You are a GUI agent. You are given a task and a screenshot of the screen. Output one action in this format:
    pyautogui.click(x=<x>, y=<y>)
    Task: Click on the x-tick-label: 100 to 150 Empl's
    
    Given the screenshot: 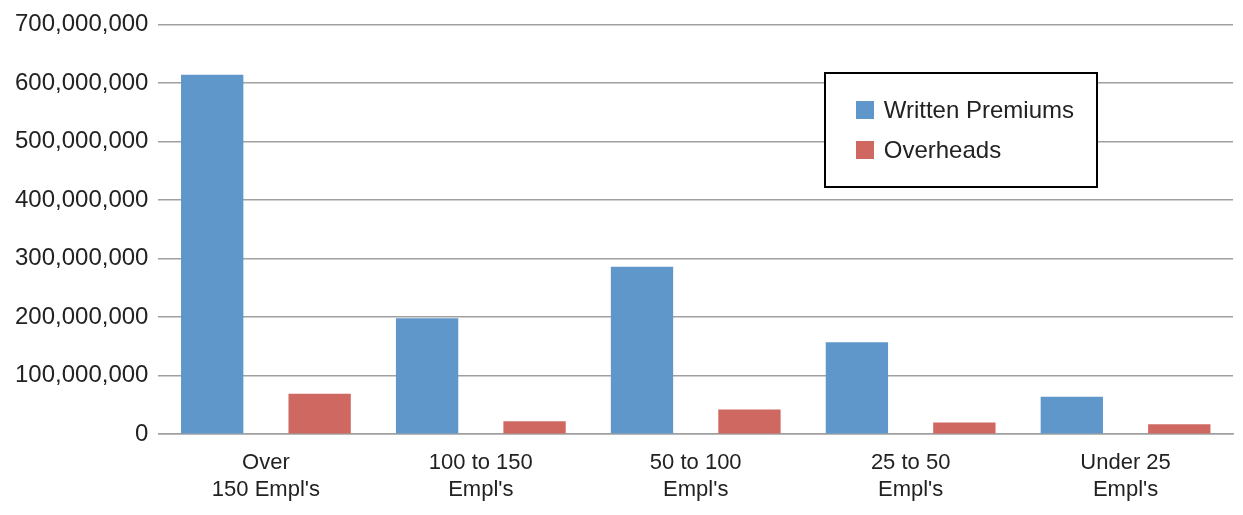 What is the action you would take?
    pyautogui.click(x=480, y=475)
    